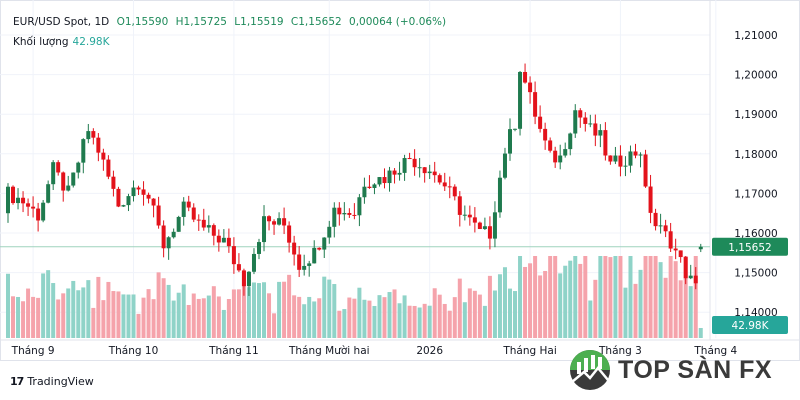  I want to click on y-tick-label: 1,15000, so click(755, 274).